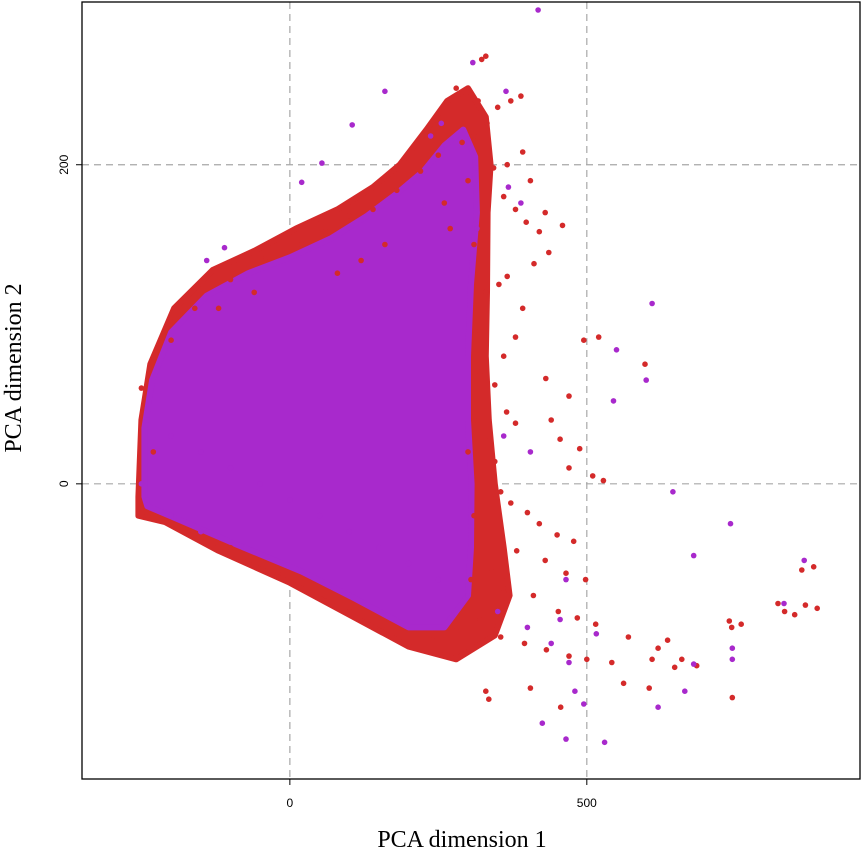 Image resolution: width=865 pixels, height=853 pixels. What do you see at coordinates (461, 840) in the screenshot?
I see `x-axis-title: PCA dimension 1` at bounding box center [461, 840].